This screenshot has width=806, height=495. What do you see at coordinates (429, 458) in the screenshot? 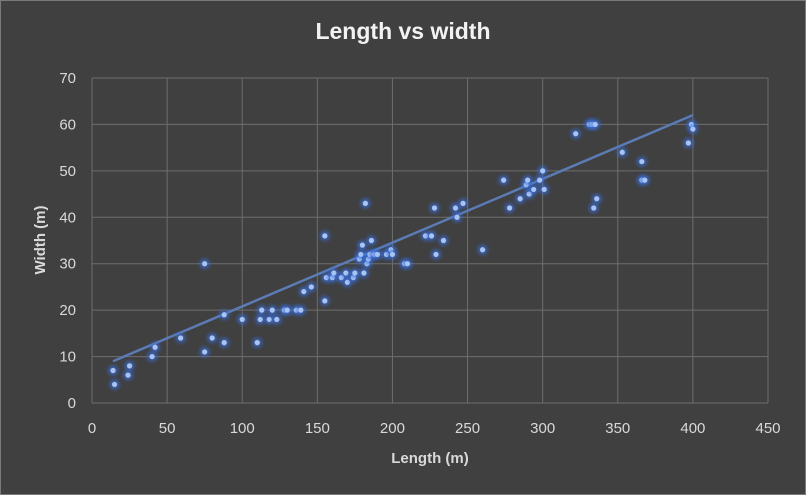
I see `x-axis-label: Length (m)` at bounding box center [429, 458].